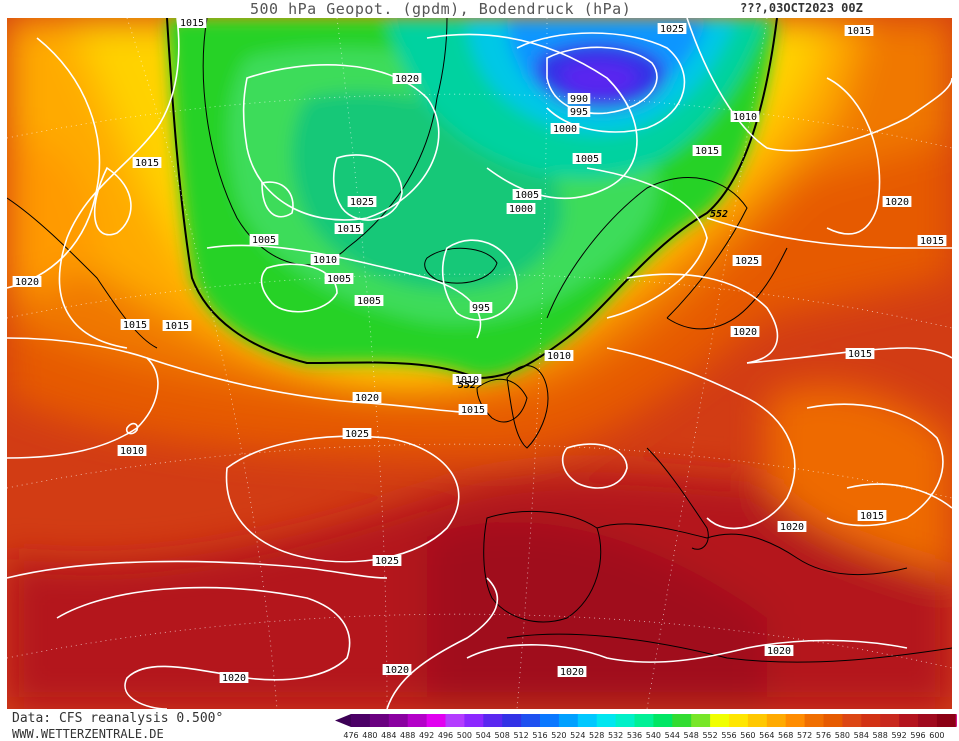 This screenshot has height=741, width=959. Describe the element at coordinates (579, 99) in the screenshot. I see `svg-text: 990` at that location.